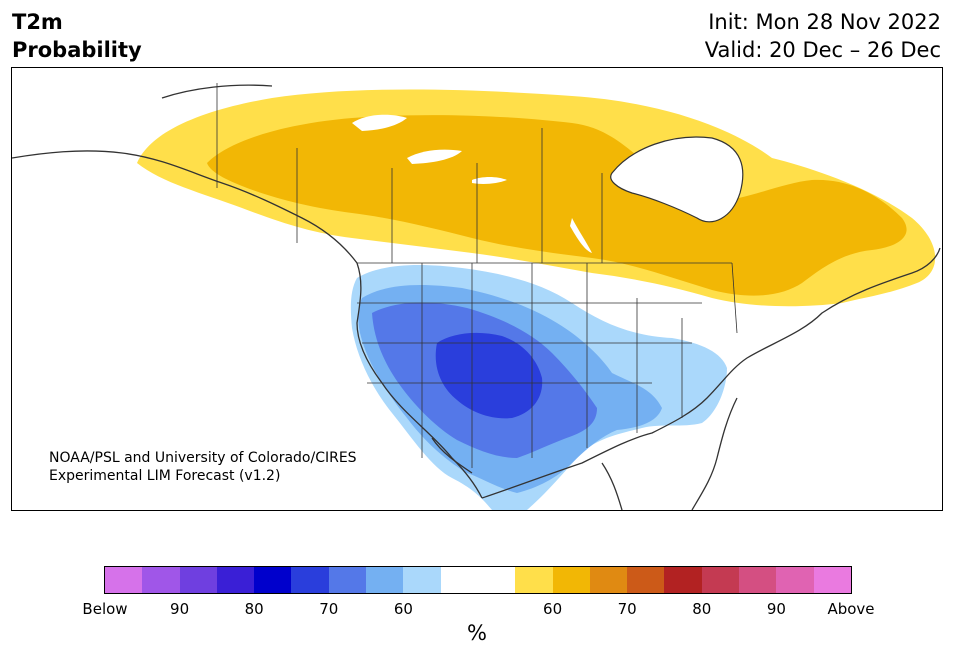 Image resolution: width=953 pixels, height=659 pixels. I want to click on great-bear-lake, so click(379, 122).